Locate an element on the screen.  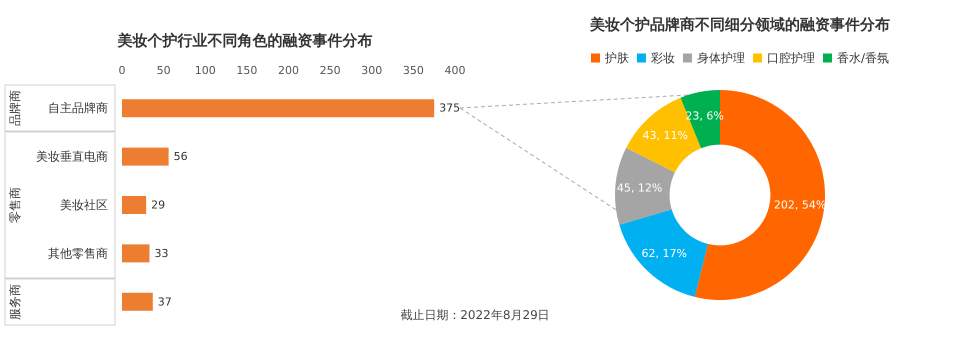
y-tick-label: 自主品牌商 is located at coordinates (78, 108).